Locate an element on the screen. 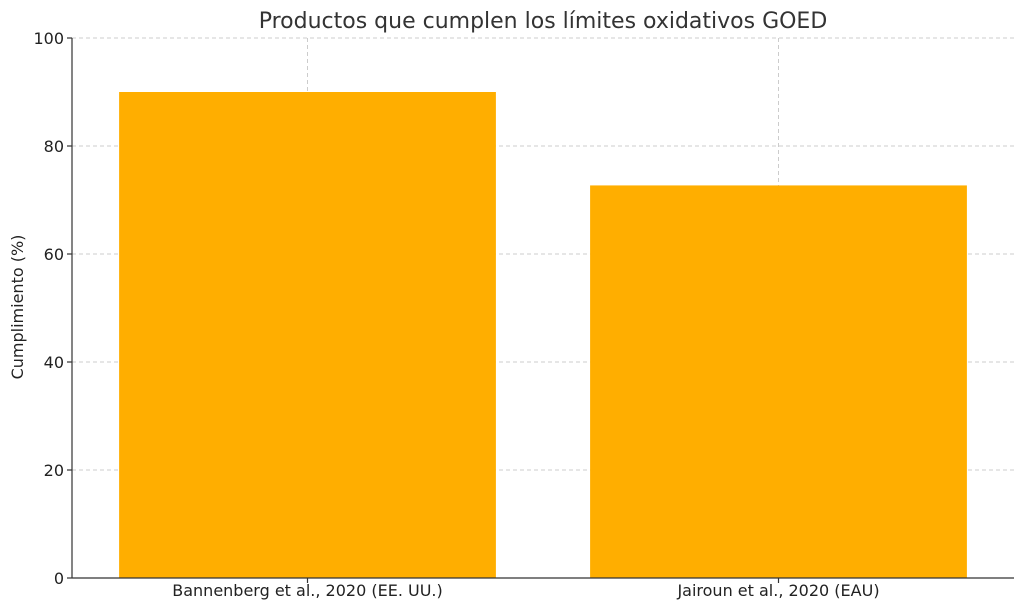  y-tick-label: 100 is located at coordinates (48, 38).